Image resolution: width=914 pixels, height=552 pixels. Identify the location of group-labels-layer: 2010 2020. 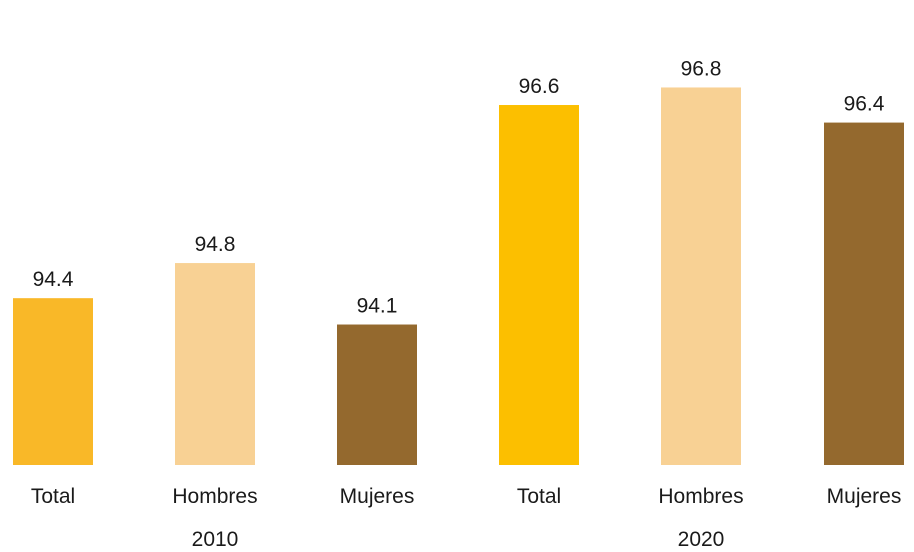
(458, 539).